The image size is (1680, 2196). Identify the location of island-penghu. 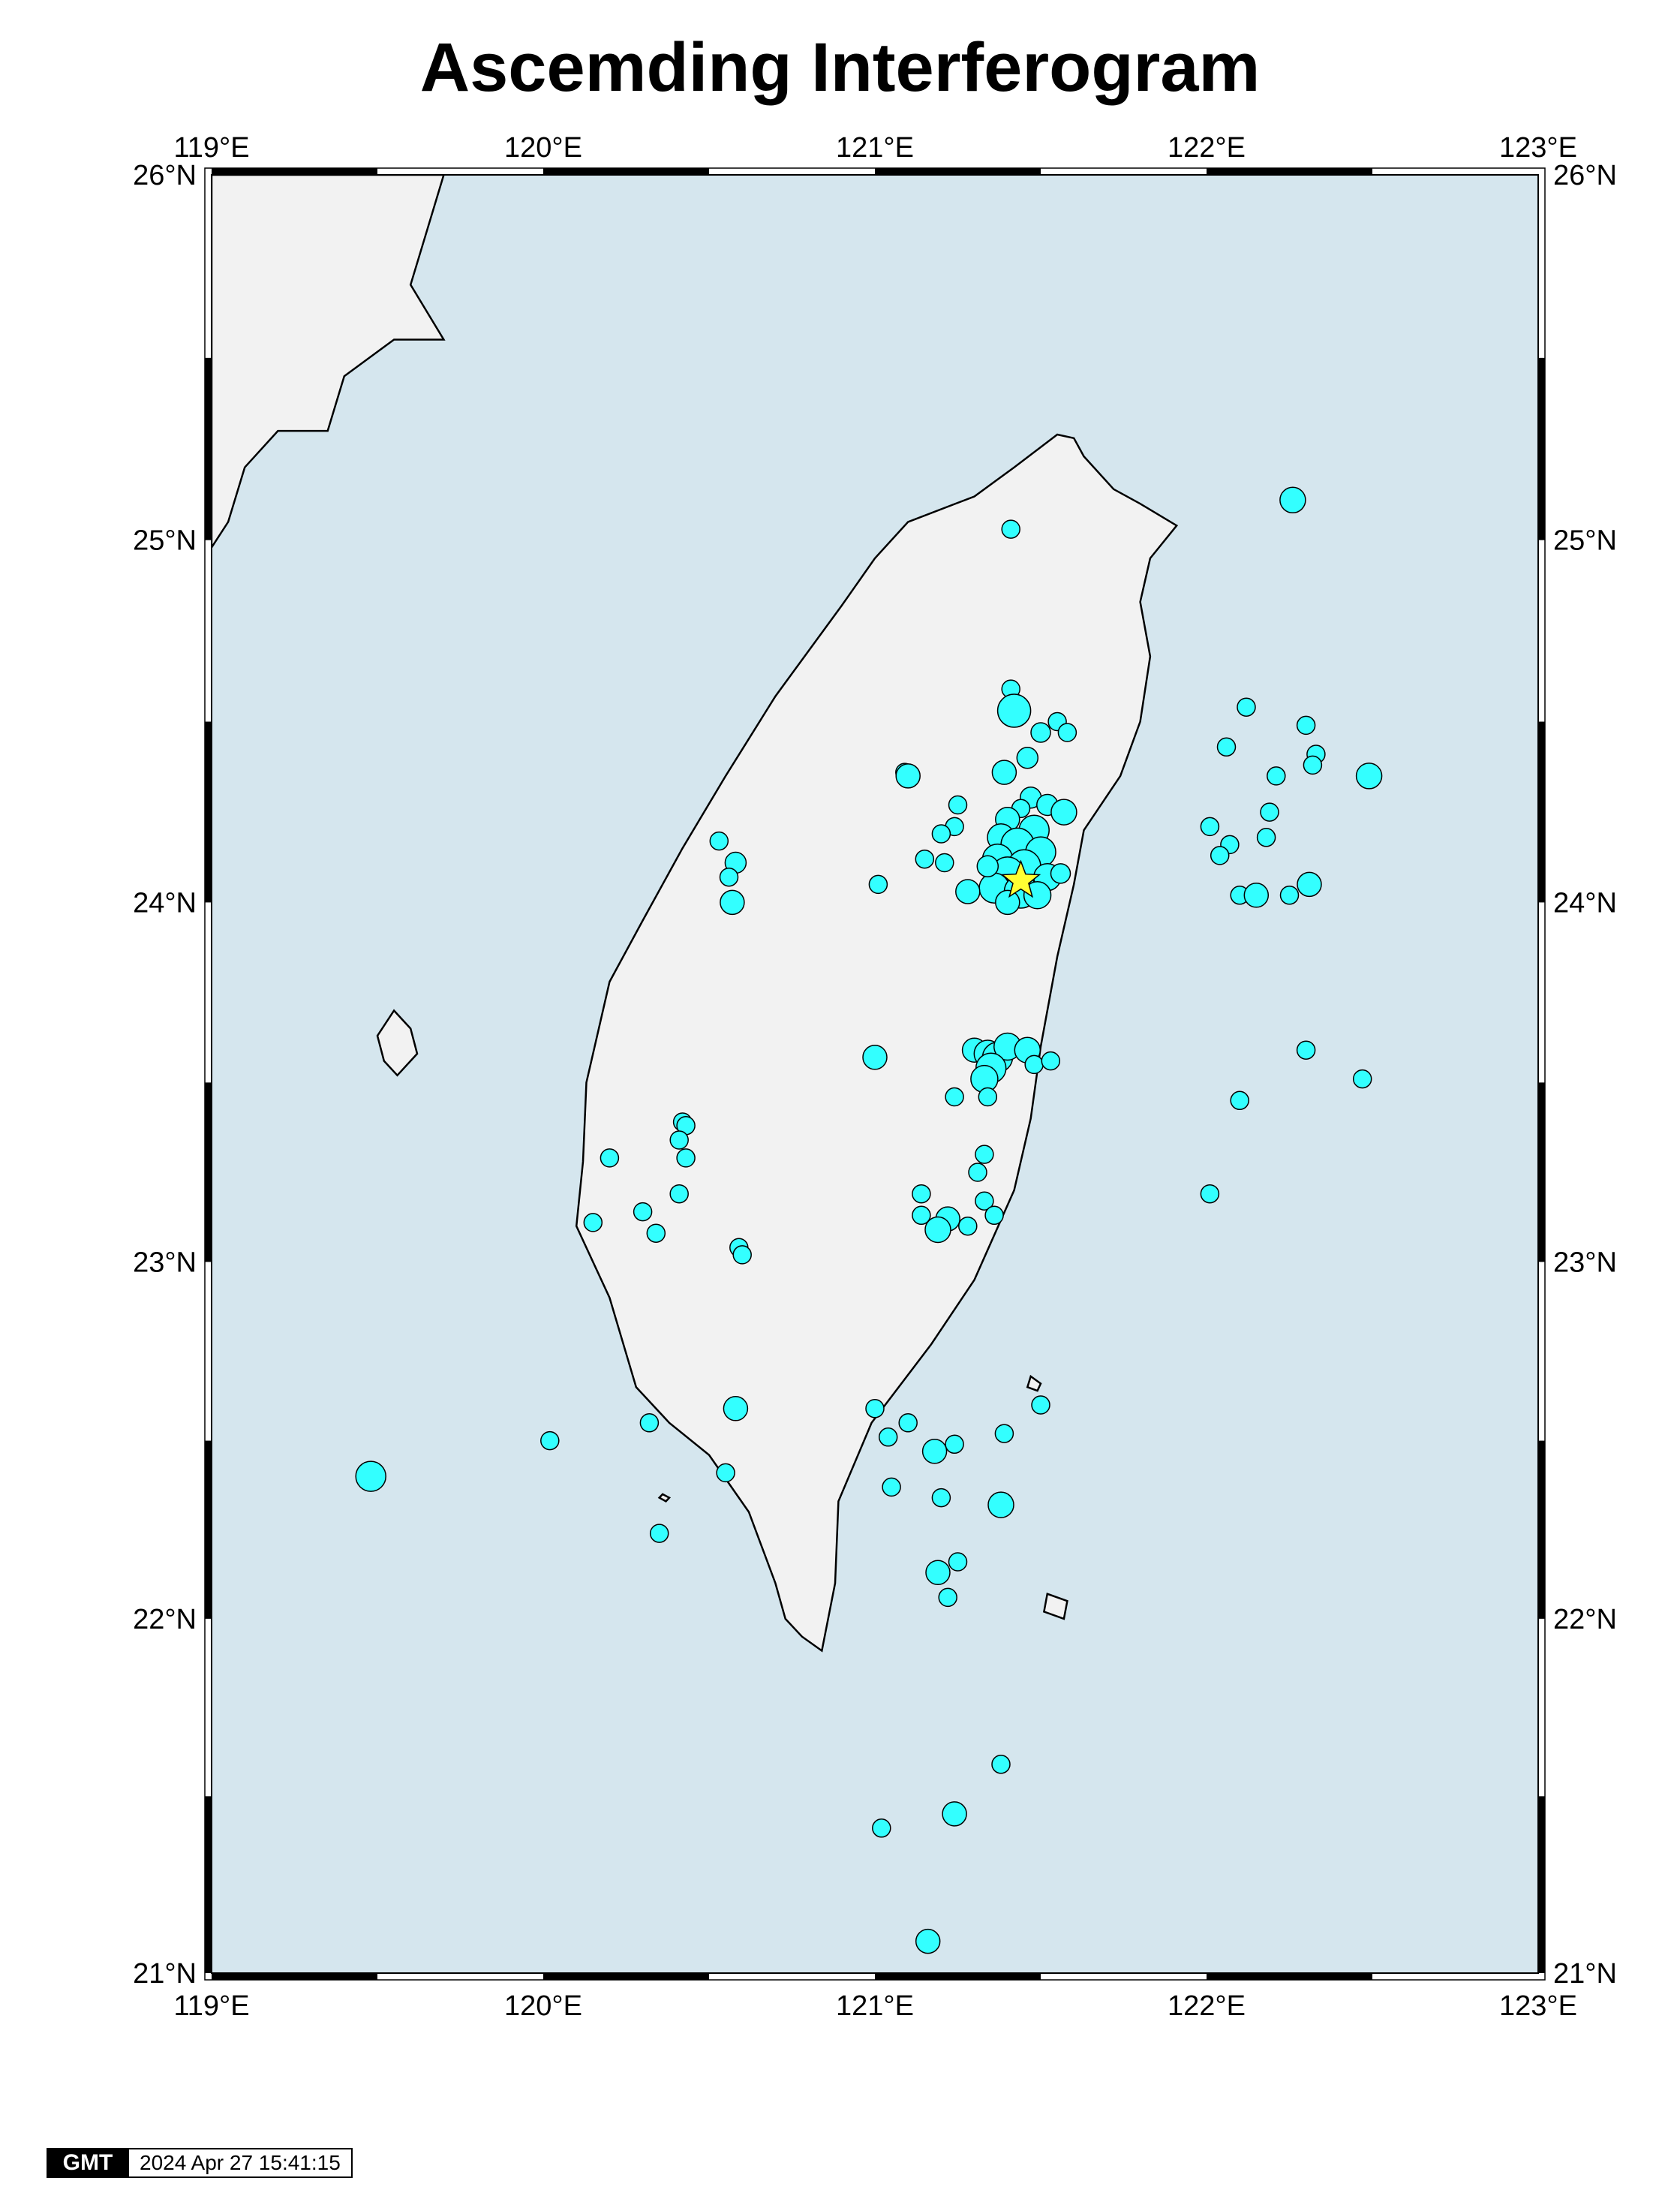
(397, 1043).